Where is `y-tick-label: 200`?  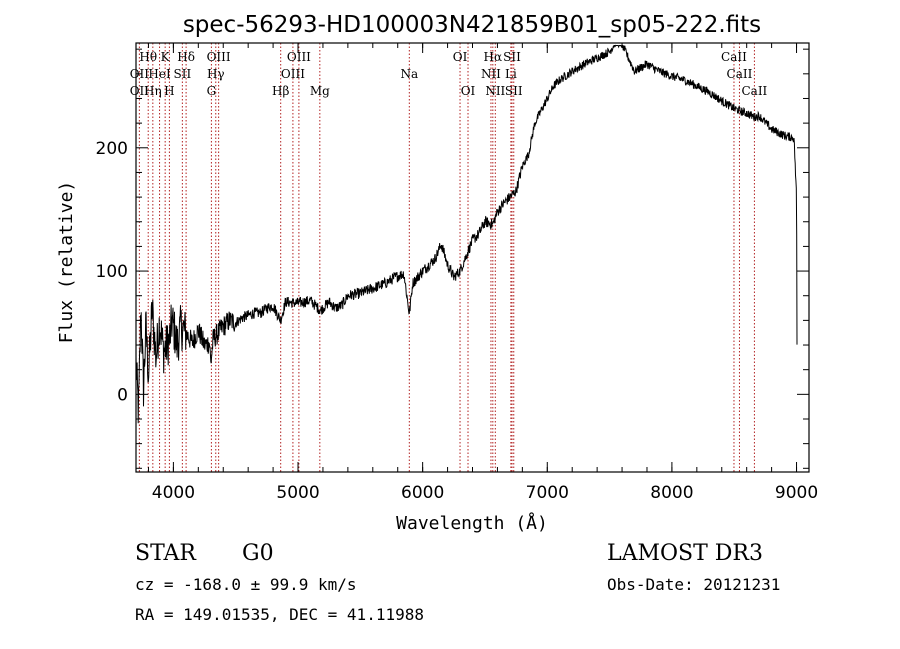
y-tick-label: 200 is located at coordinates (112, 149).